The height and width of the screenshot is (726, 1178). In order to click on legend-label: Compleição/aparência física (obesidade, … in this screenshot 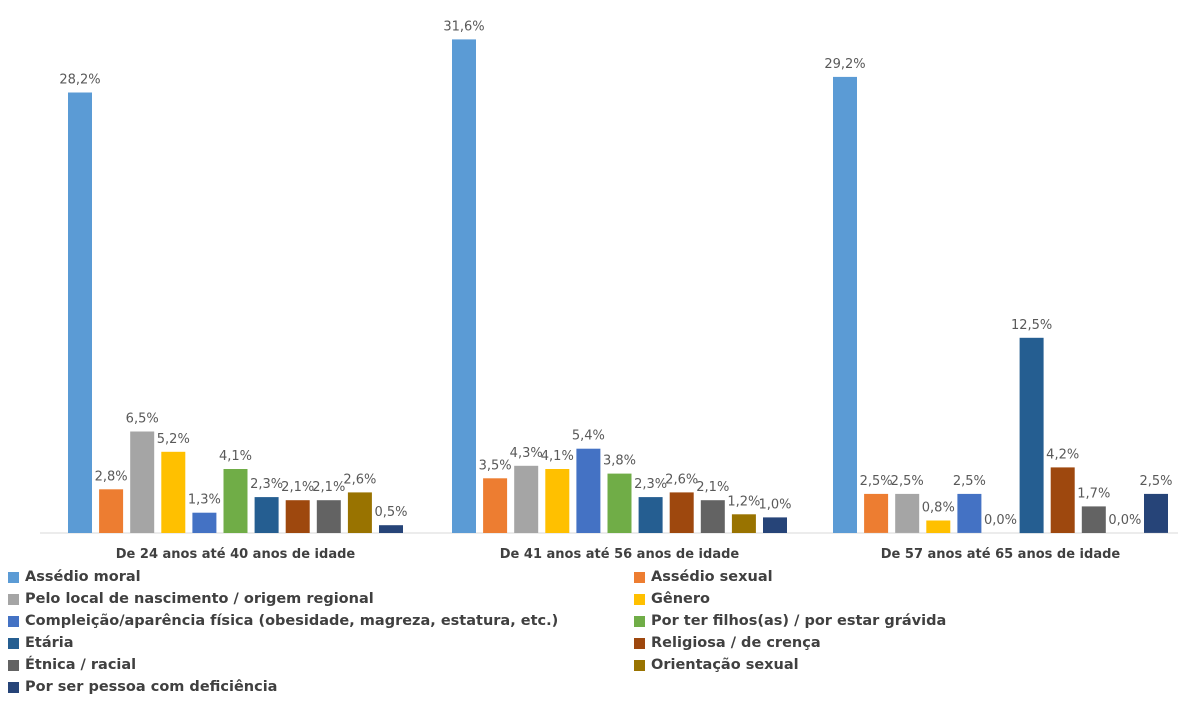, I will do `click(292, 621)`.